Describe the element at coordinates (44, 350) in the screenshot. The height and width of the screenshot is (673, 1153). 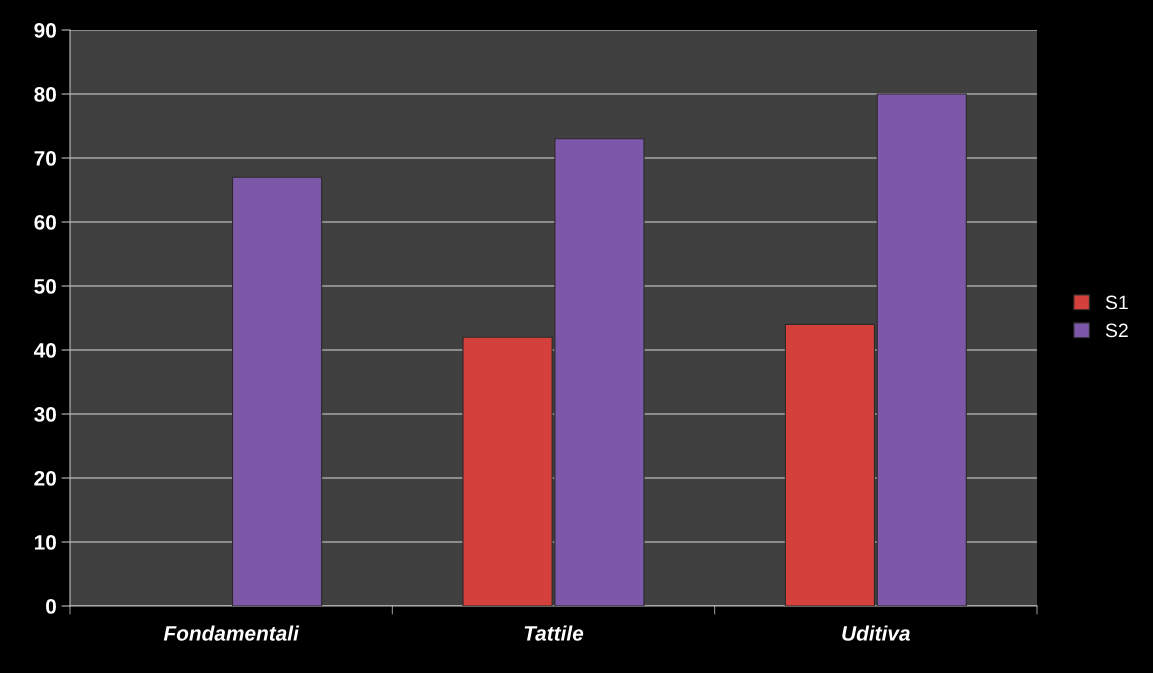
I see `y-tick-label: 40` at that location.